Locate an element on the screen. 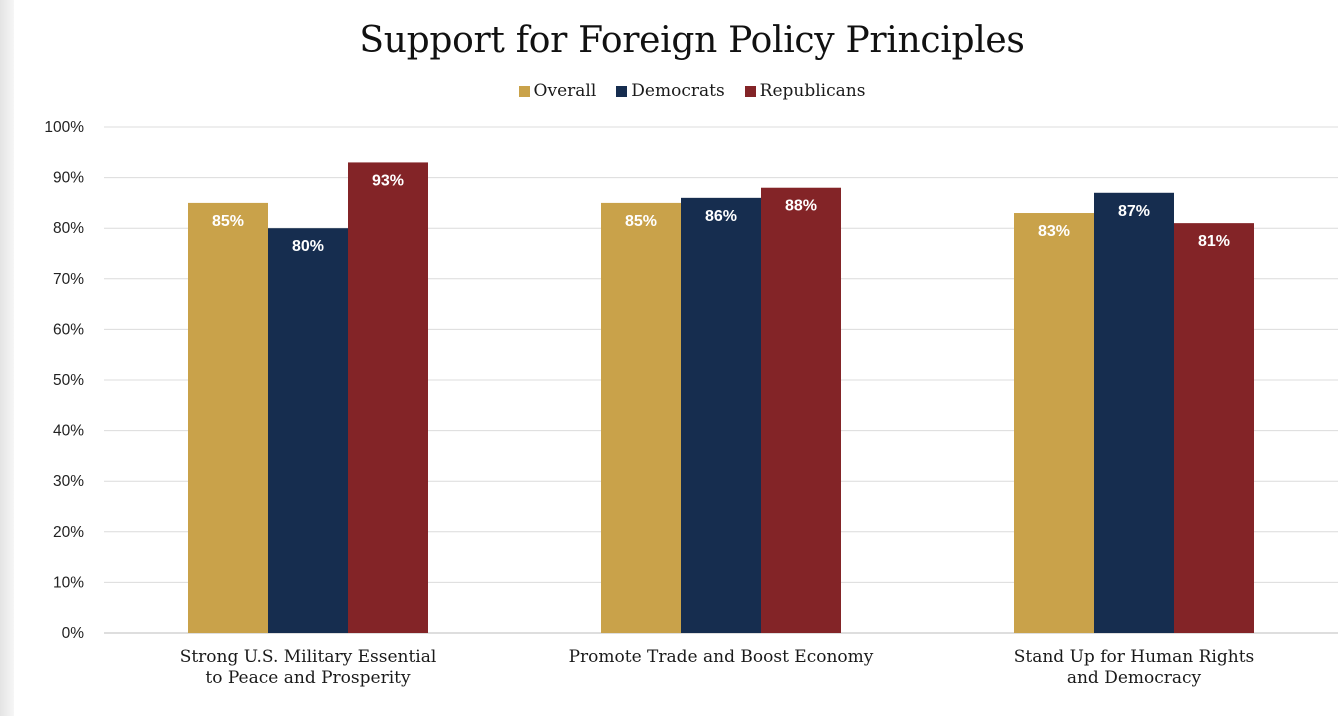  y-tick-label: 60% is located at coordinates (68, 329).